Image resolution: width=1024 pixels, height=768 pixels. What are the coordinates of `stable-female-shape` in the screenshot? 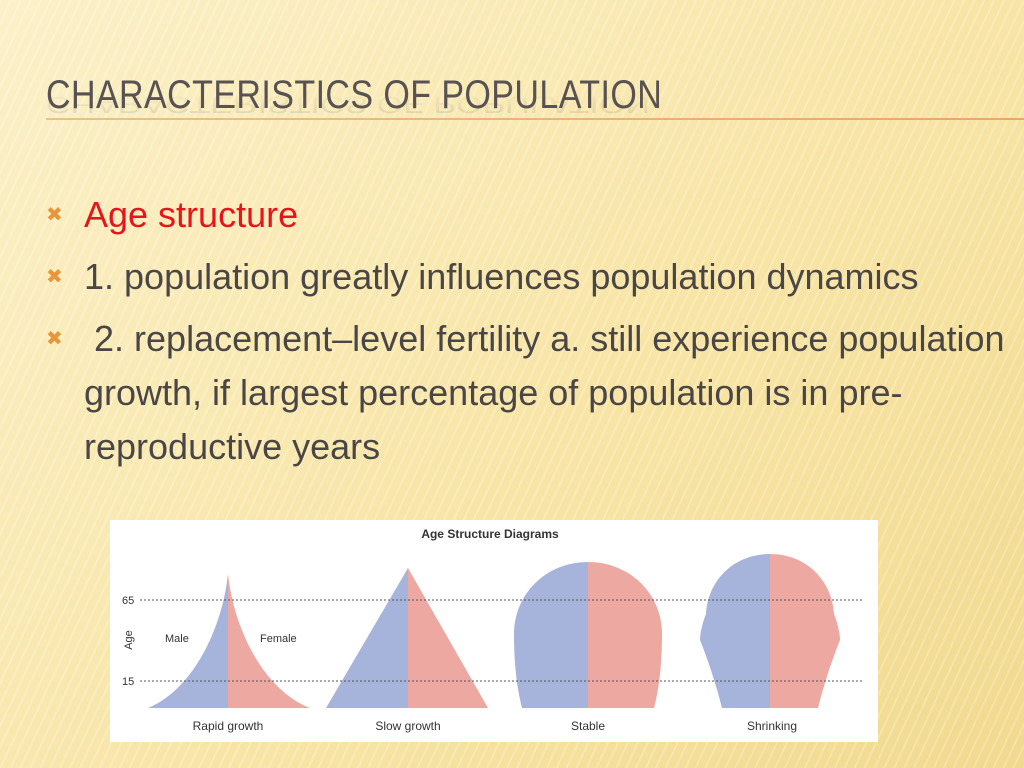 It's located at (625, 635).